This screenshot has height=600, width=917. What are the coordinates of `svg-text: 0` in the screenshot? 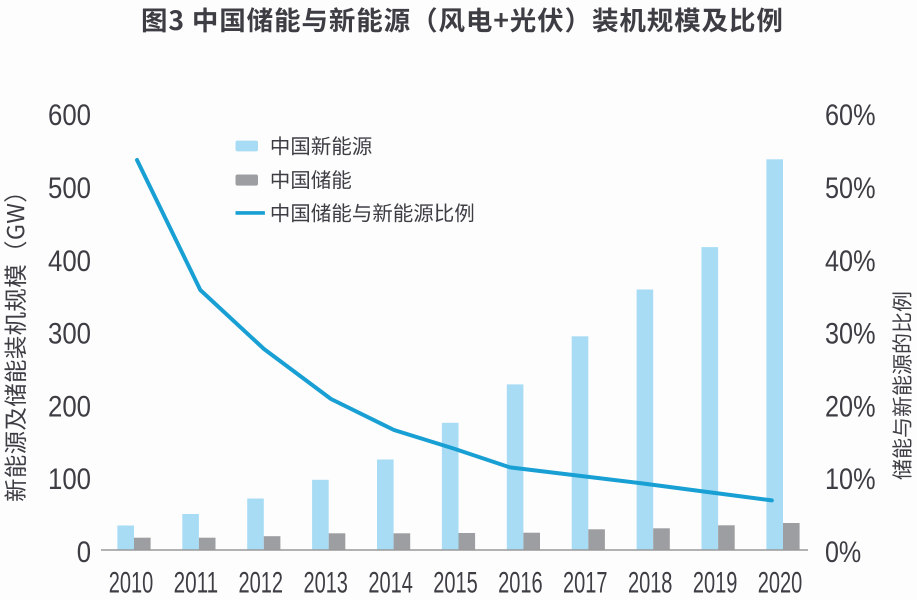 It's located at (84, 552).